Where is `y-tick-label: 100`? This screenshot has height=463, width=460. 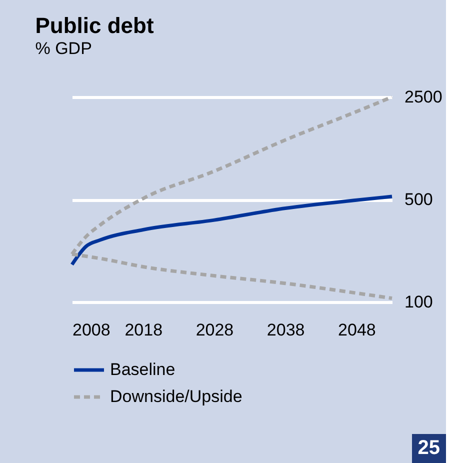 y-tick-label: 100 is located at coordinates (418, 302).